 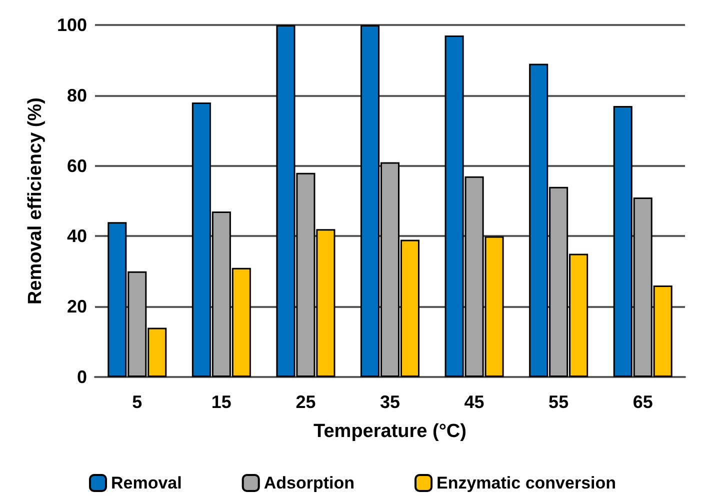 What do you see at coordinates (76, 95) in the screenshot?
I see `y-tick-label: 80` at bounding box center [76, 95].